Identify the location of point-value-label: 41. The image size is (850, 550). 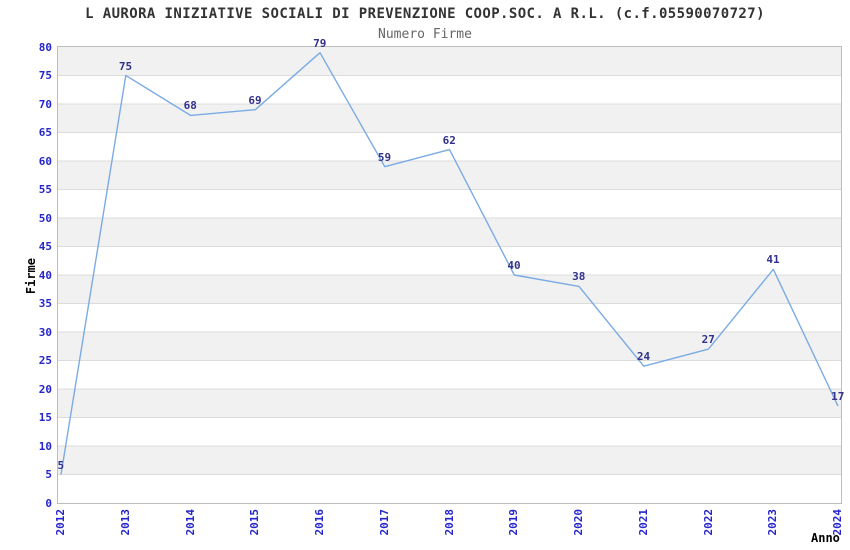
(773, 260).